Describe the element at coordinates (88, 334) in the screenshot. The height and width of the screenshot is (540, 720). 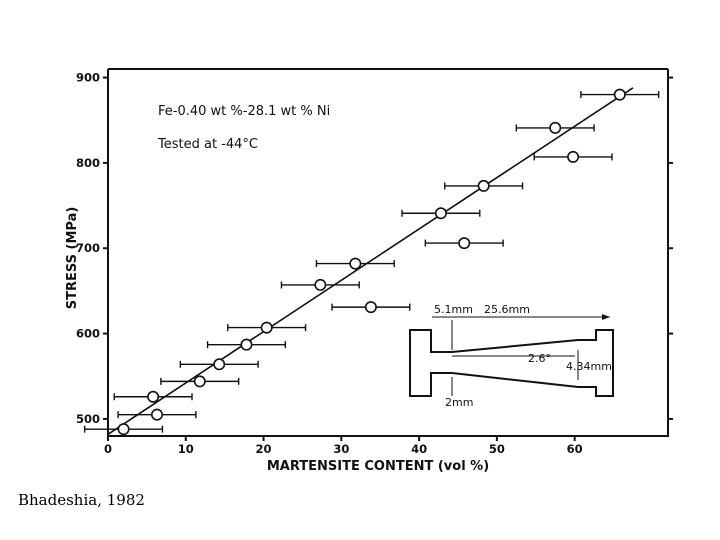
I see `y-tick-label: 600` at that location.